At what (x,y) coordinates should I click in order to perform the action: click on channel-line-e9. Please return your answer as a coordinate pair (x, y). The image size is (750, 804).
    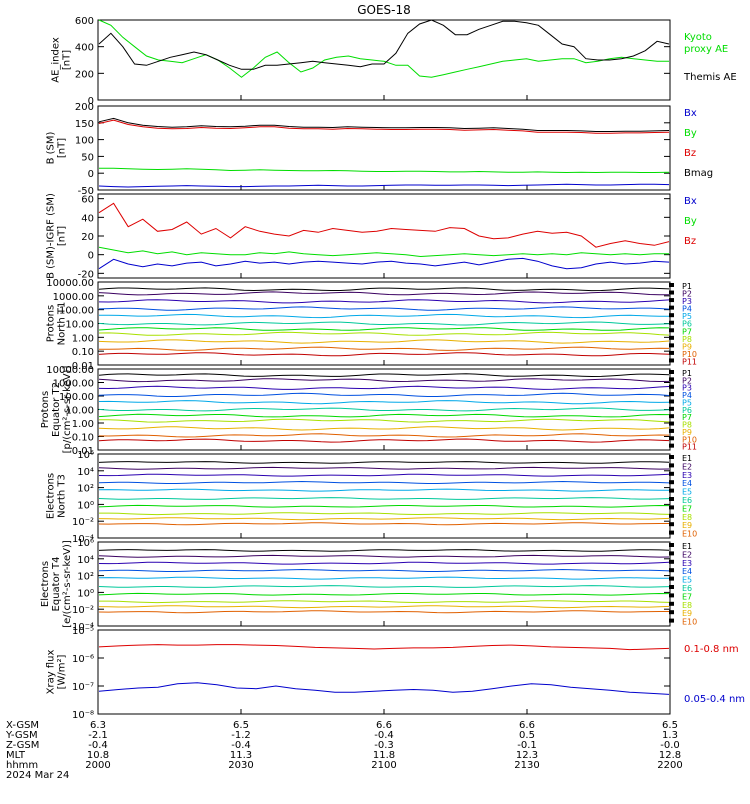
    Looking at the image, I should click on (384, 607).